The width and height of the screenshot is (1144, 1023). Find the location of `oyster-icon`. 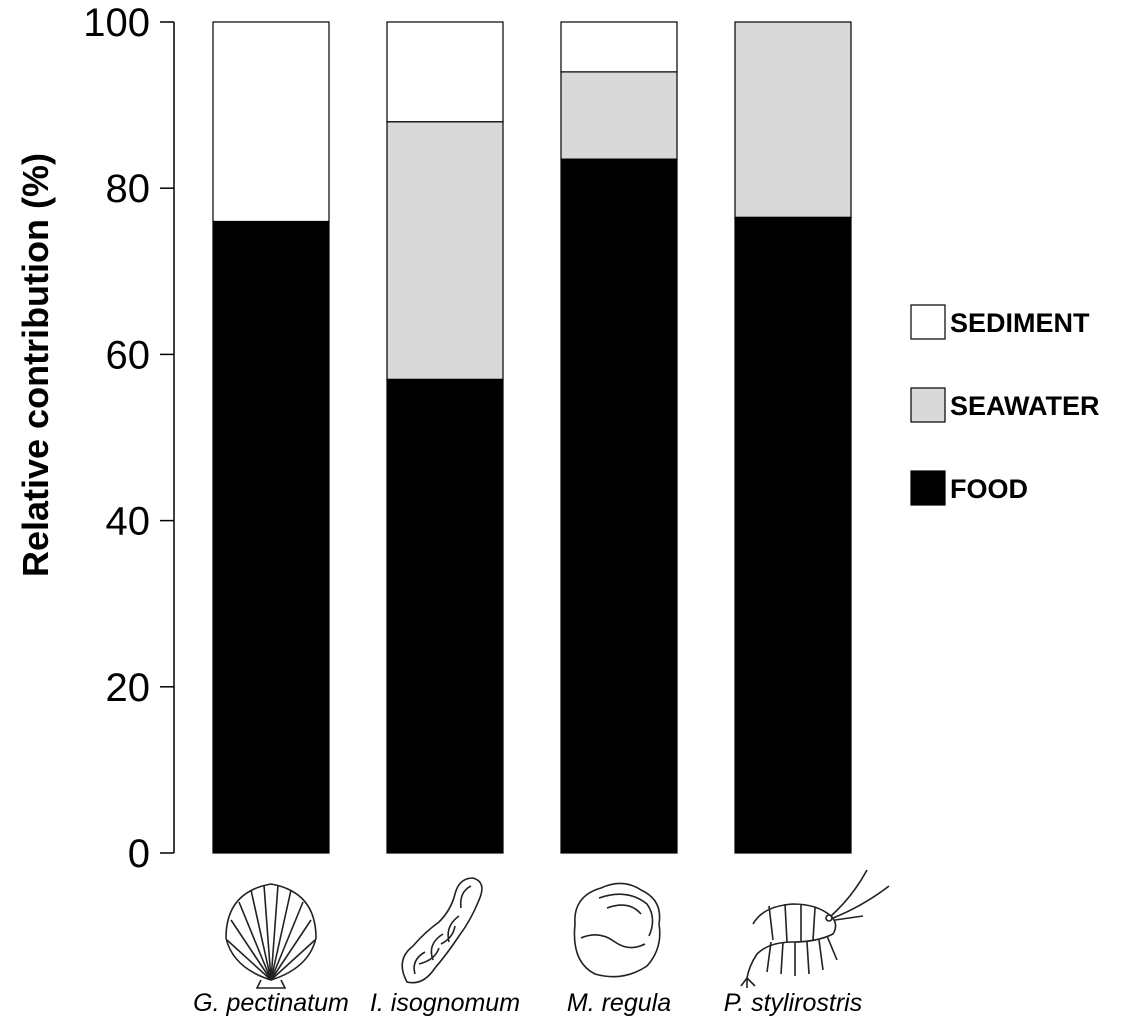

oyster-icon is located at coordinates (442, 930).